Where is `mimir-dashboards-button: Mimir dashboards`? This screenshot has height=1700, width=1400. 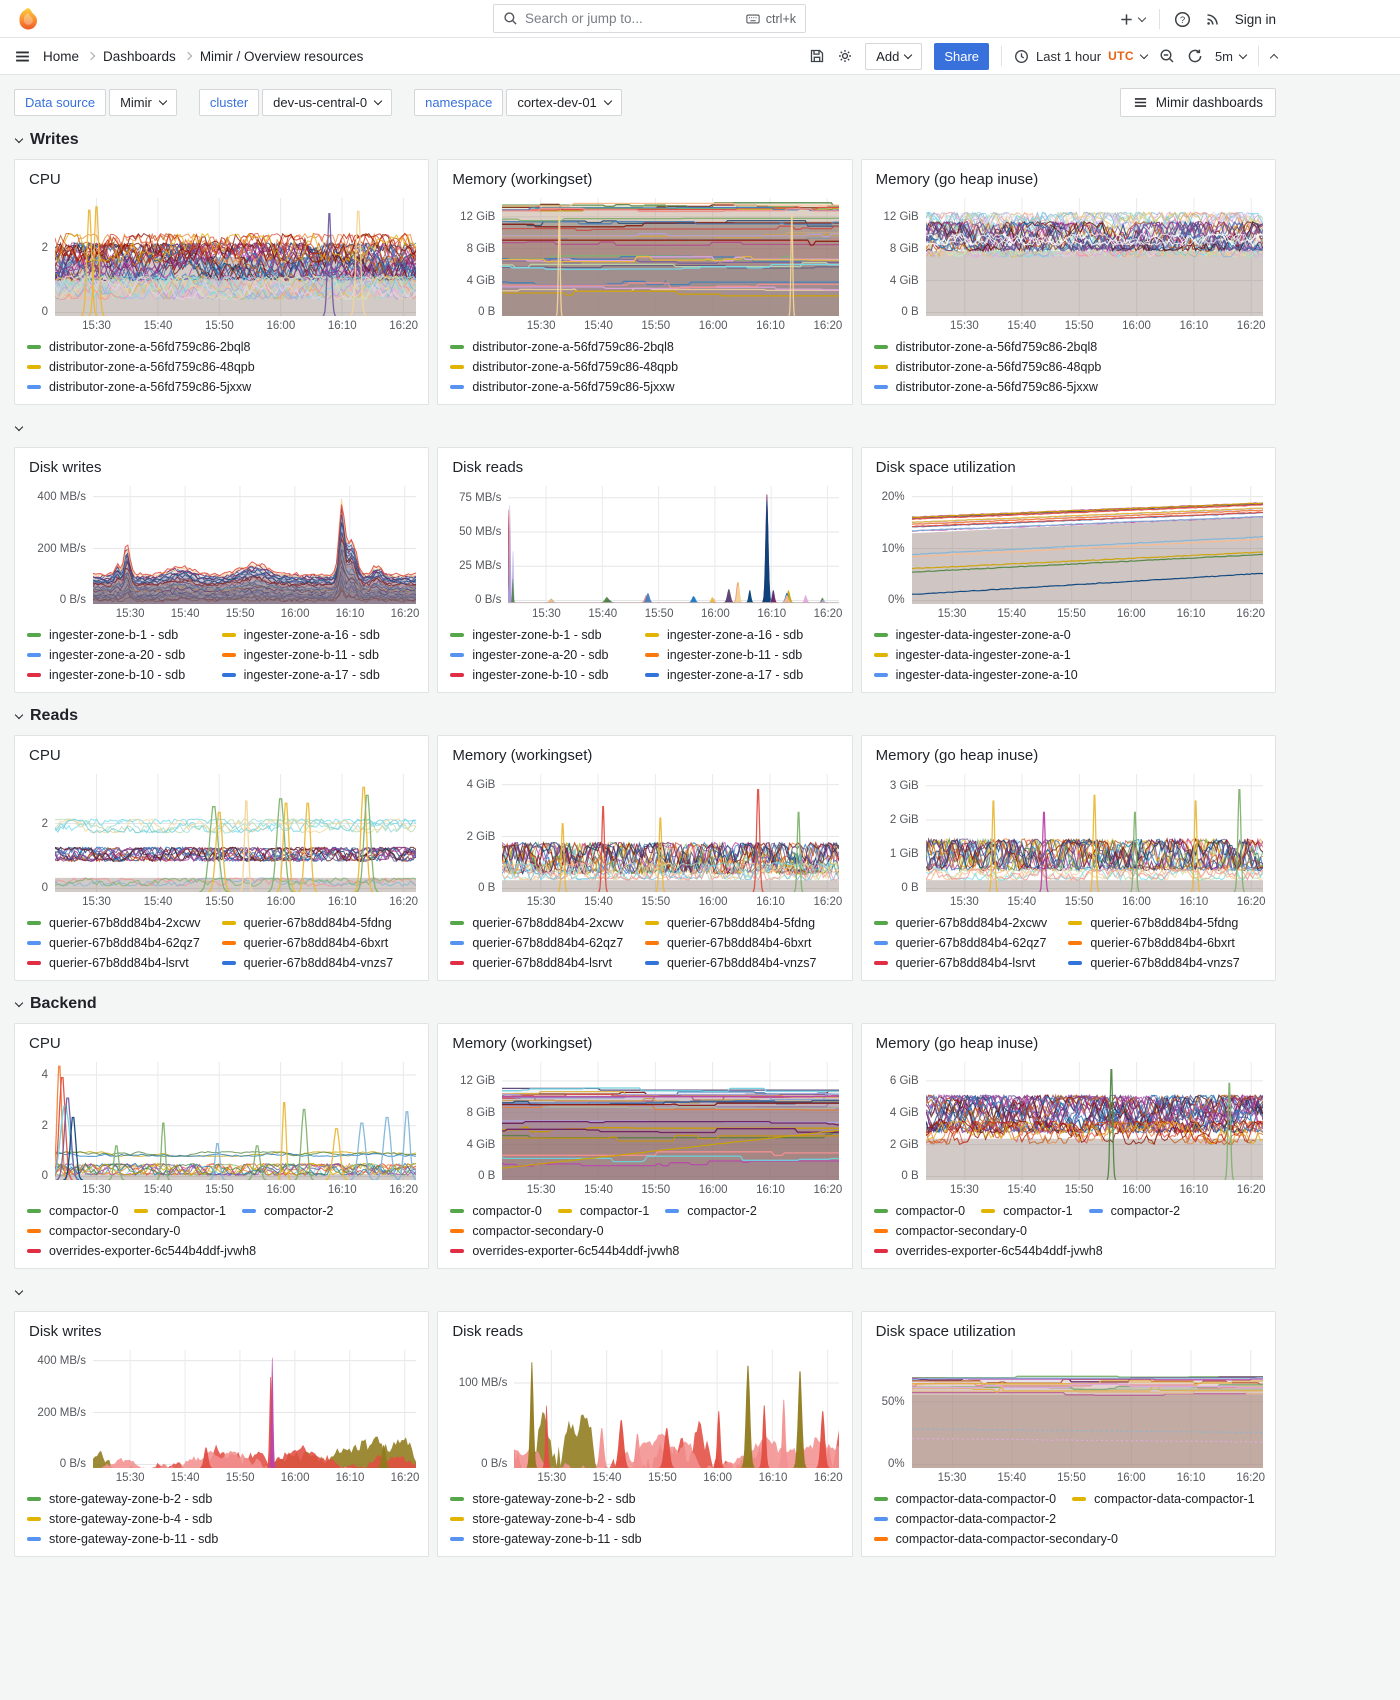 mimir-dashboards-button: Mimir dashboards is located at coordinates (1197, 102).